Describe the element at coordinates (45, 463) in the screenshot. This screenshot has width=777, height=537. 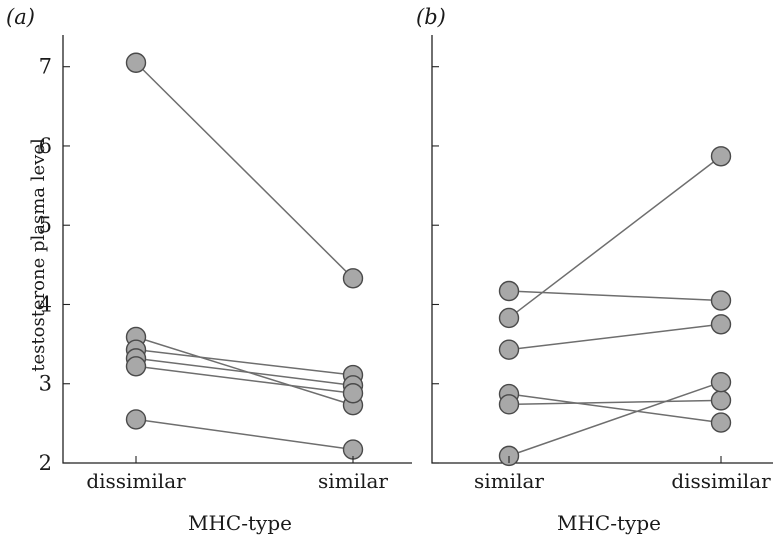
I see `panel-a-y-tick-label-0: 2` at that location.